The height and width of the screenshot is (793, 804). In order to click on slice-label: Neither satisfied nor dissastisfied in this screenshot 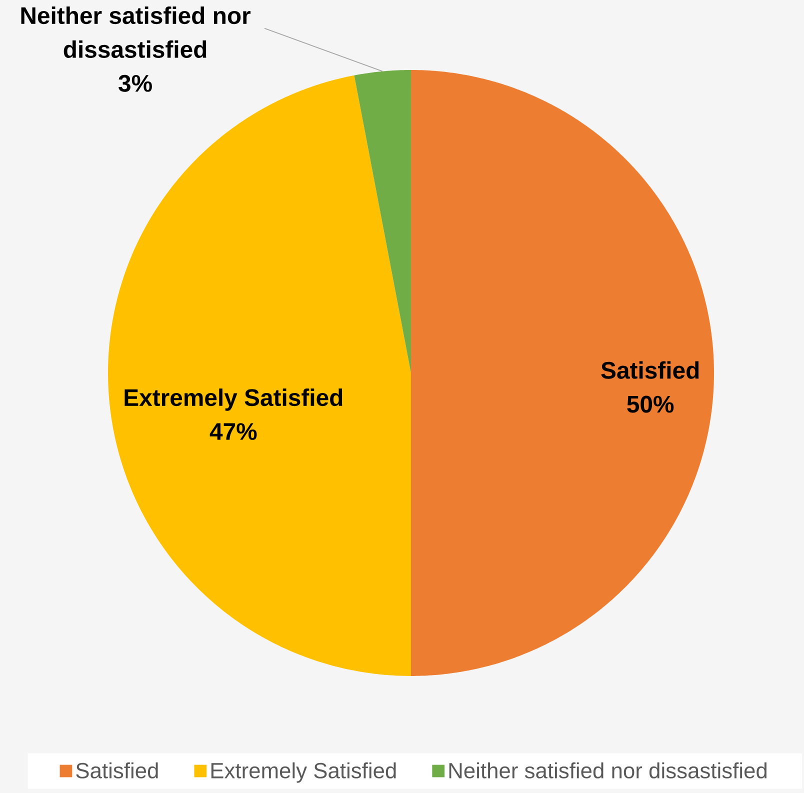, I will do `click(135, 32)`.